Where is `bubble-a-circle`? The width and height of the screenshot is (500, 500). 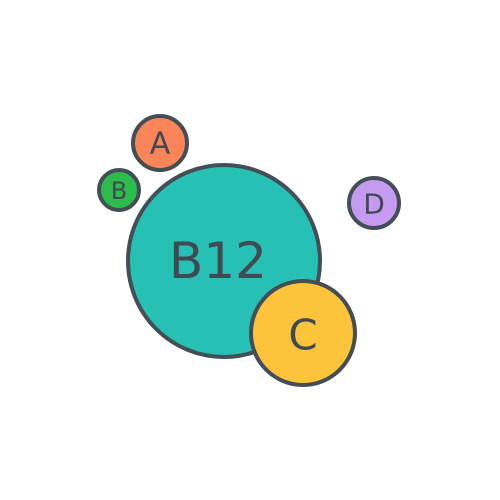 bubble-a-circle is located at coordinates (160, 143).